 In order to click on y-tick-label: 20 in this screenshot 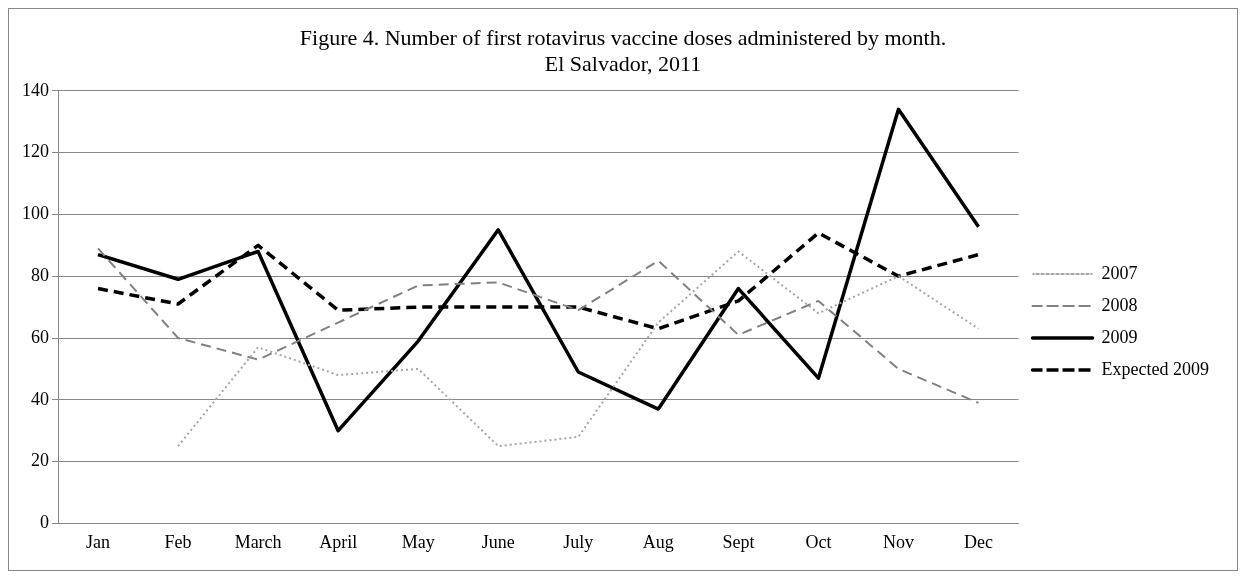, I will do `click(40, 460)`.